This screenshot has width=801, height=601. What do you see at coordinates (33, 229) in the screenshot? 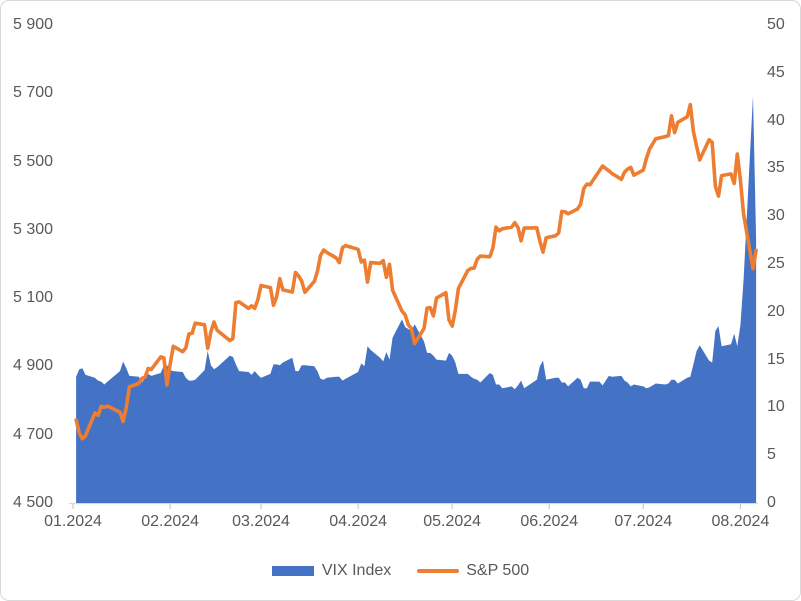
I see `left-axis-label: 5 300` at bounding box center [33, 229].